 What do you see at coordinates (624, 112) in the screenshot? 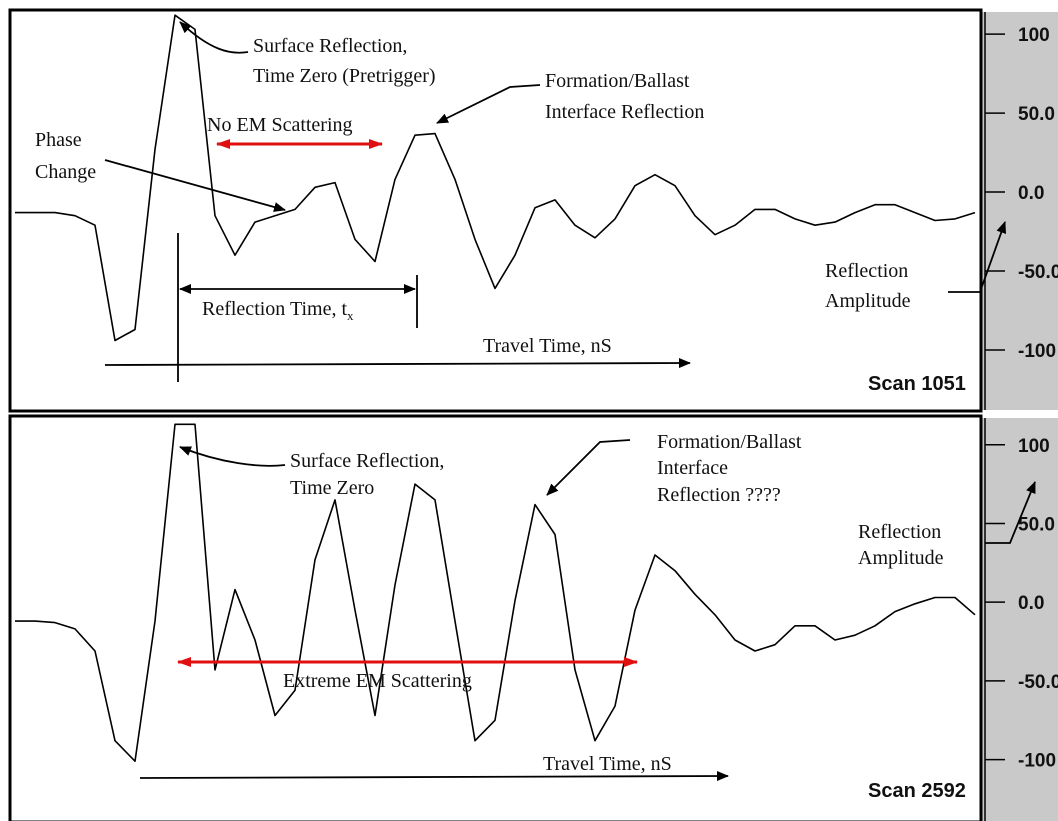
I see `annotation: Interface Reflection` at bounding box center [624, 112].